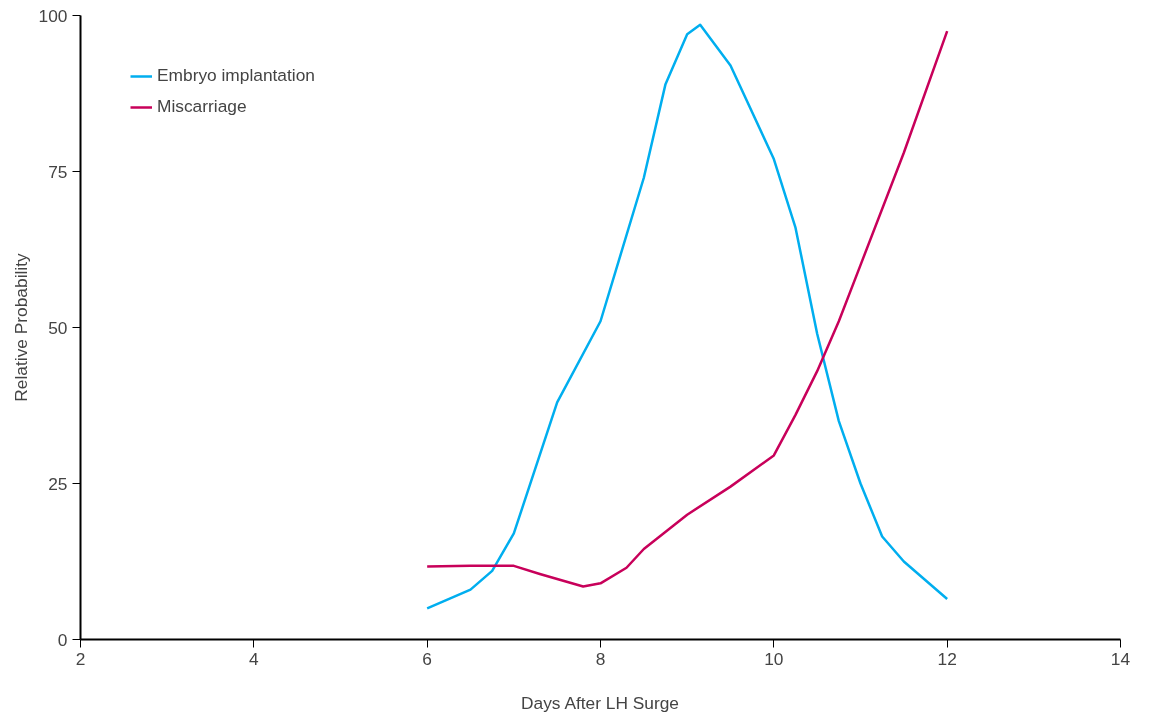  Describe the element at coordinates (254, 658) in the screenshot. I see `x-tick-label: 4` at that location.